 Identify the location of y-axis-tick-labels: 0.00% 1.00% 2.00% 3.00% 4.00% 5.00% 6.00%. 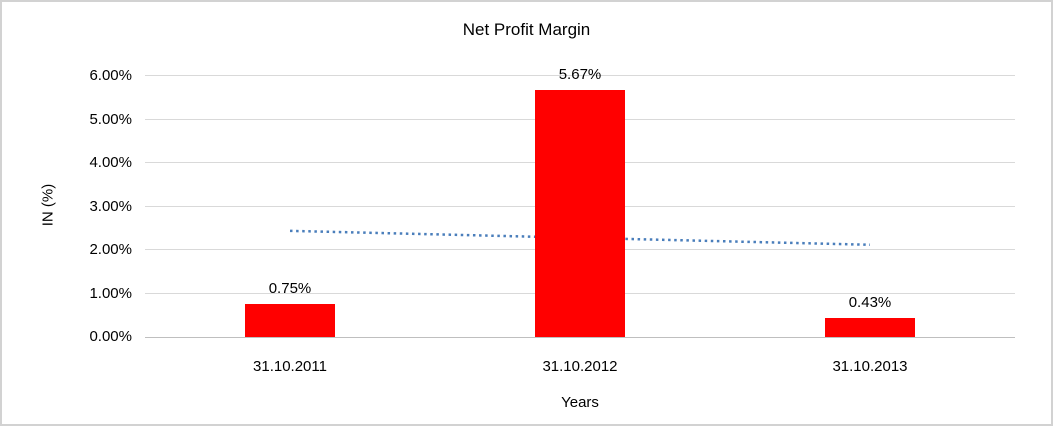
(67, 206).